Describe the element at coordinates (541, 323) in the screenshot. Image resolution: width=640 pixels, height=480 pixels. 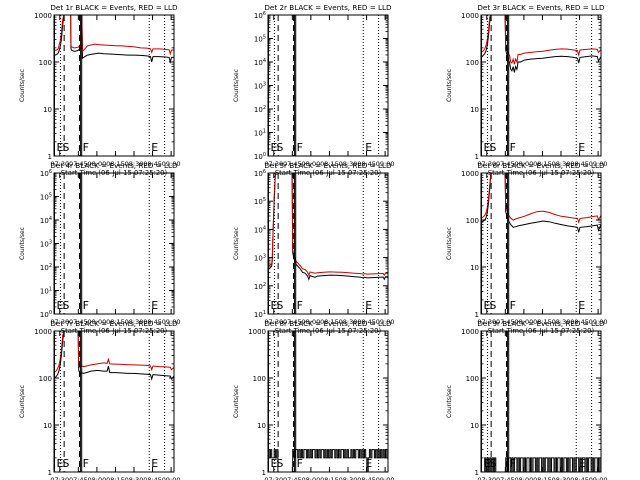
I see `plot-title: Det 9r BLACK = Events, RED = LLD` at that location.